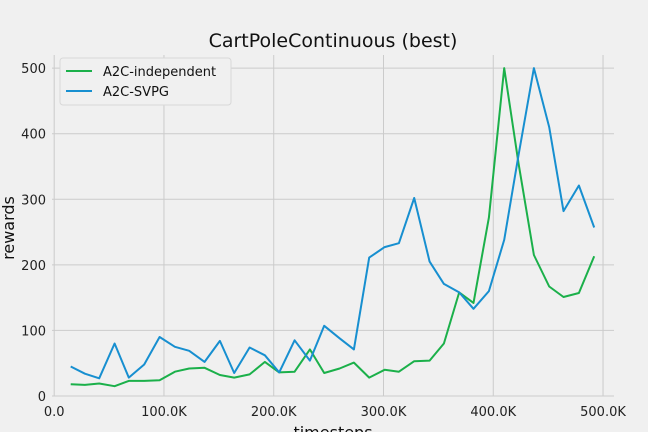  I want to click on legend-box, so click(145, 81).